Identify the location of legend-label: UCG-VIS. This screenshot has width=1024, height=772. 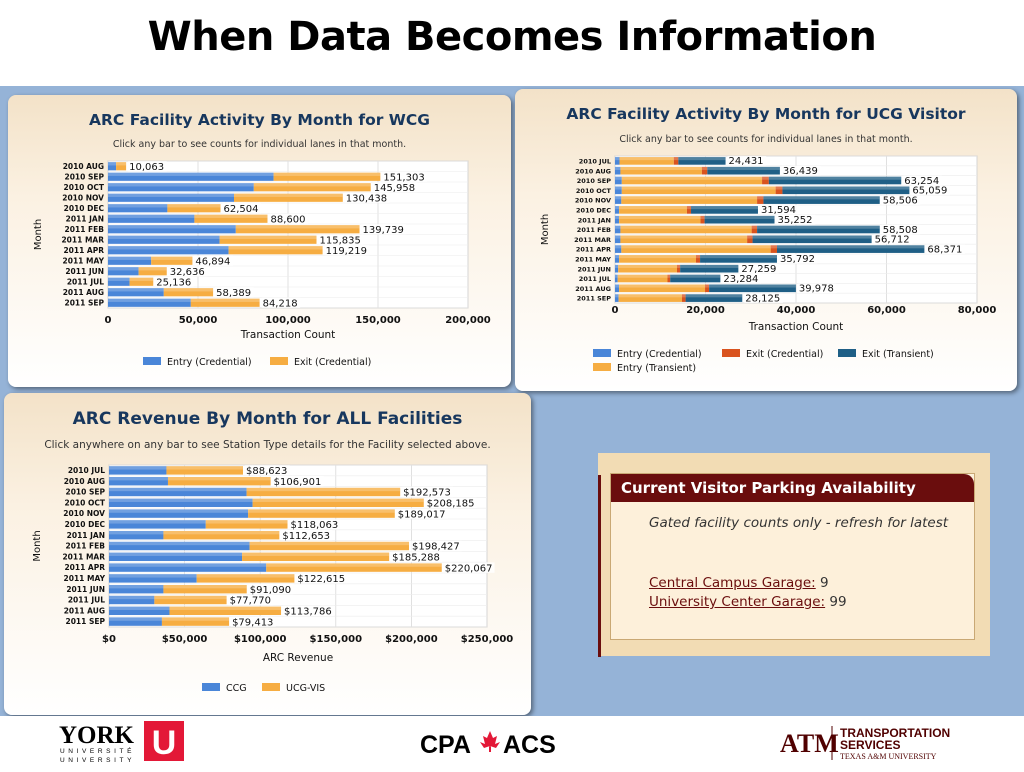
(305, 688).